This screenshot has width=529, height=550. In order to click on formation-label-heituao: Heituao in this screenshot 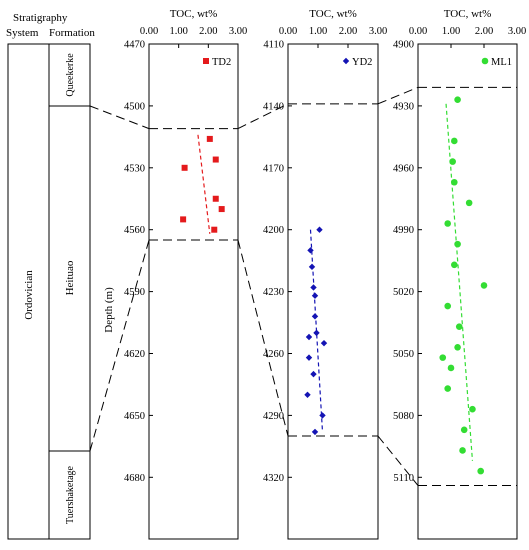, I will do `click(70, 277)`.